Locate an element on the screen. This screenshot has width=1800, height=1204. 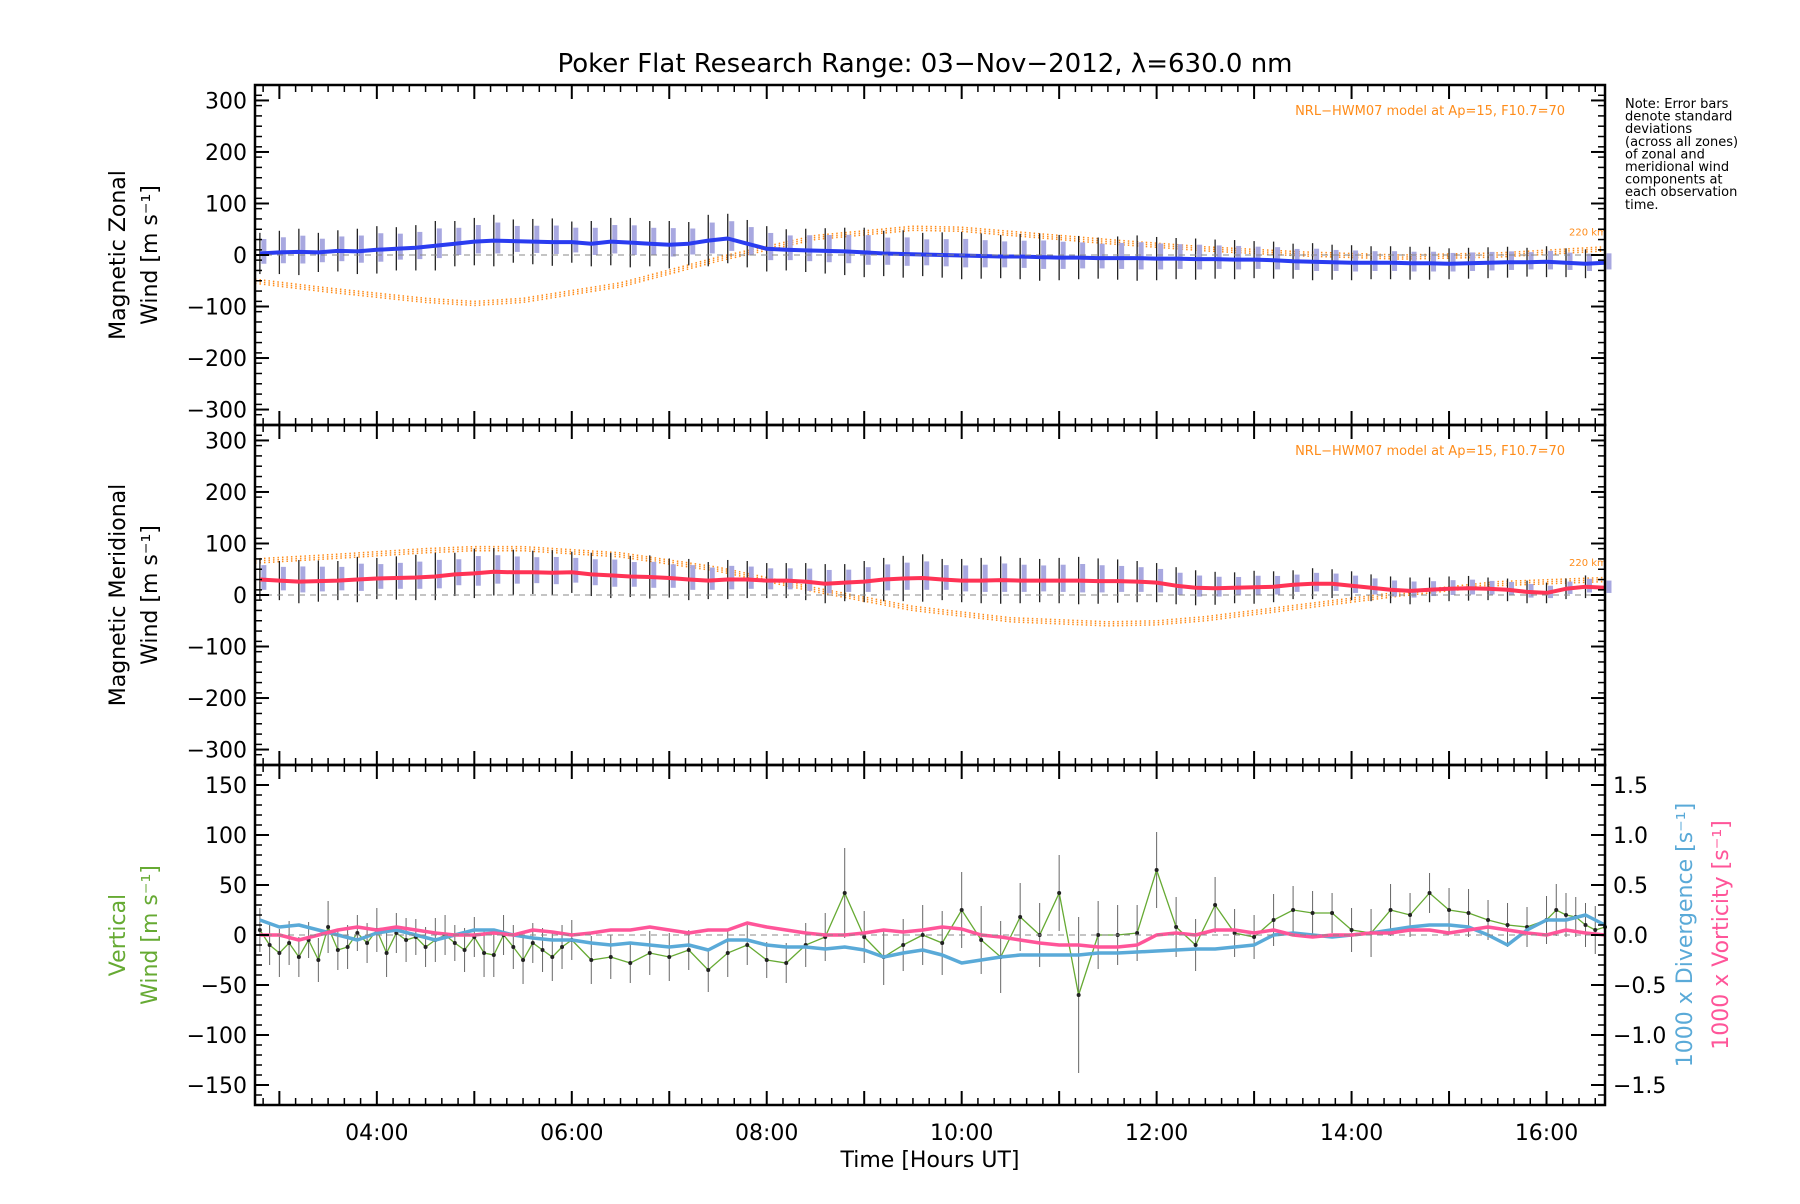
note-line: (across all zones) is located at coordinates (1681, 142).